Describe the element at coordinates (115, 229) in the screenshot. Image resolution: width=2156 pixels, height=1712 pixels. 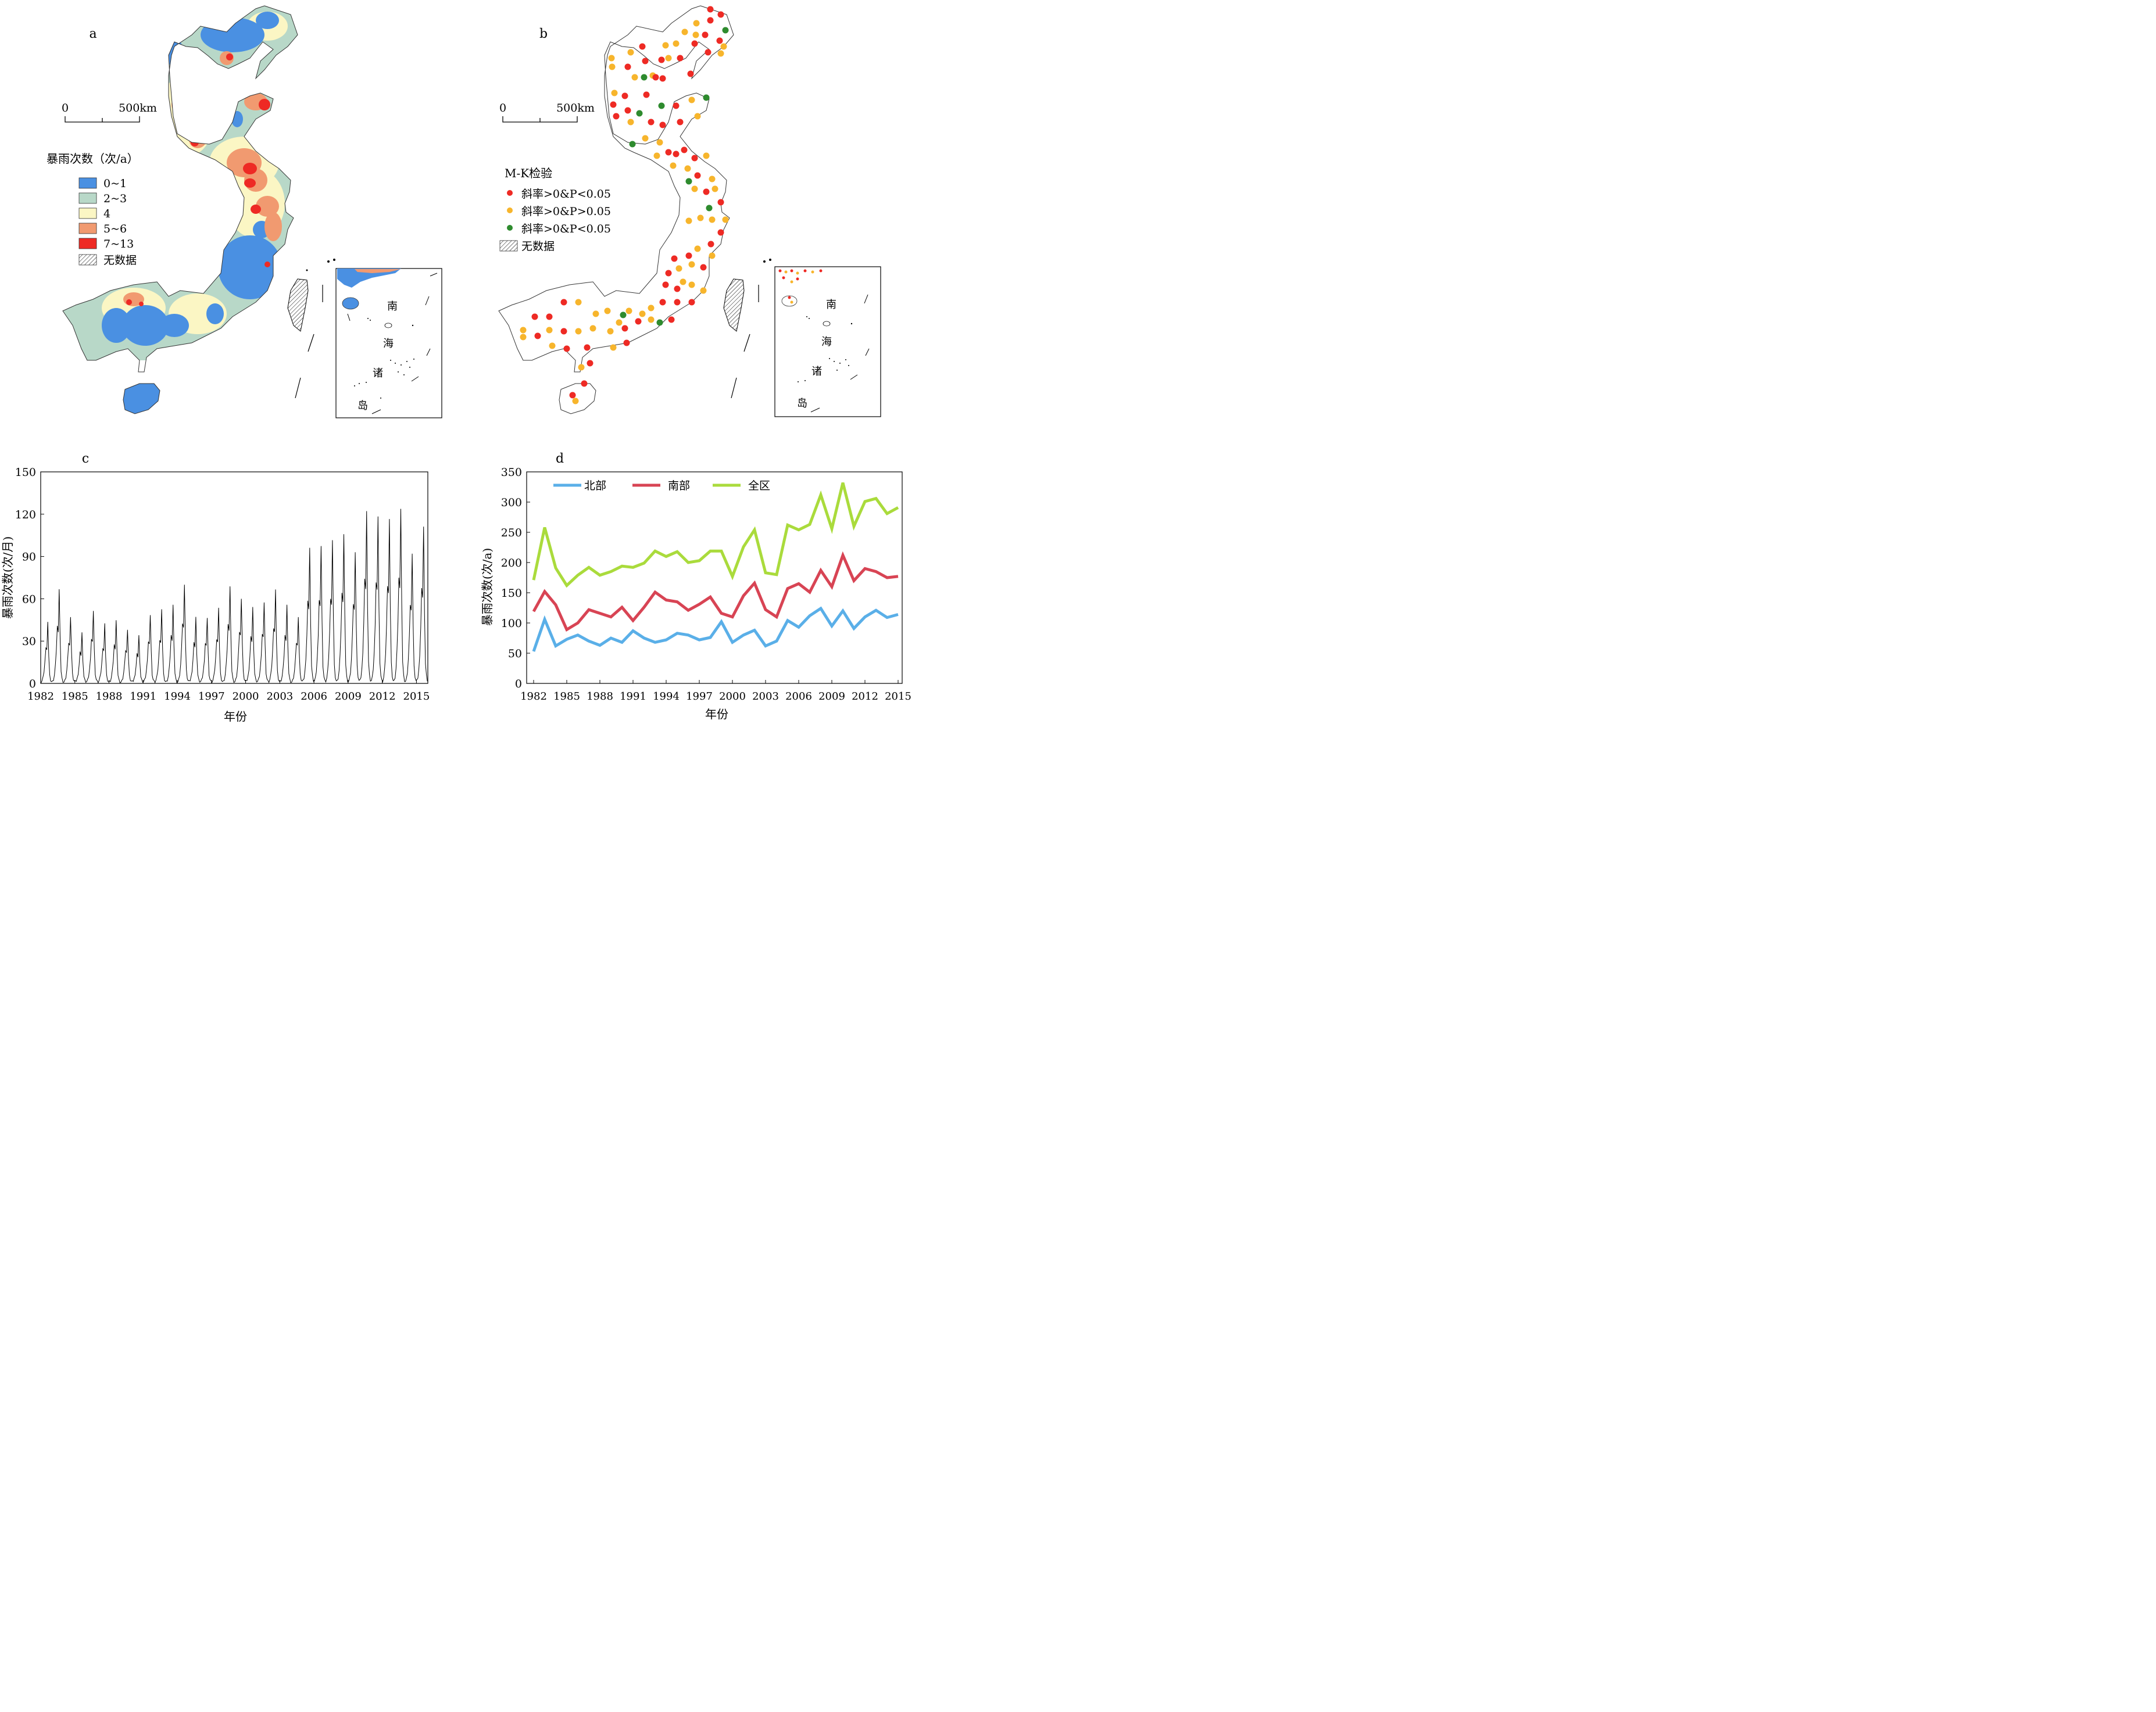
I see `panel-a-legend-label-3: 5~6` at that location.